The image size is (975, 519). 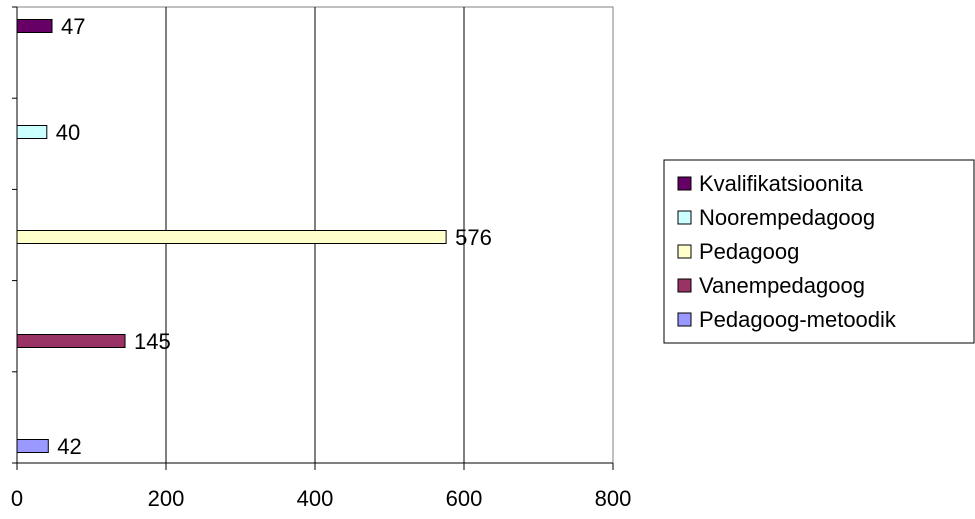 What do you see at coordinates (152, 341) in the screenshot?
I see `data-label: 145` at bounding box center [152, 341].